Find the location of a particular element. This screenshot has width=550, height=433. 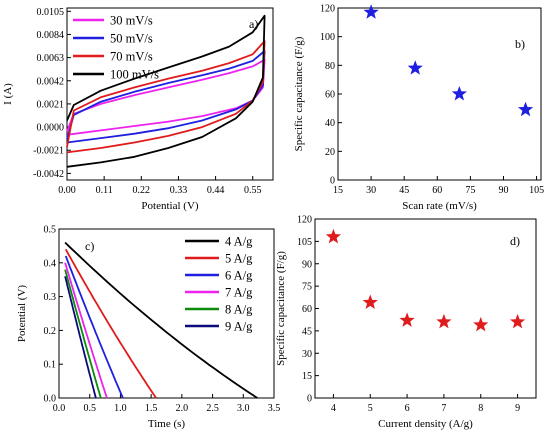

y-tick-label: 45 is located at coordinates (307, 331).